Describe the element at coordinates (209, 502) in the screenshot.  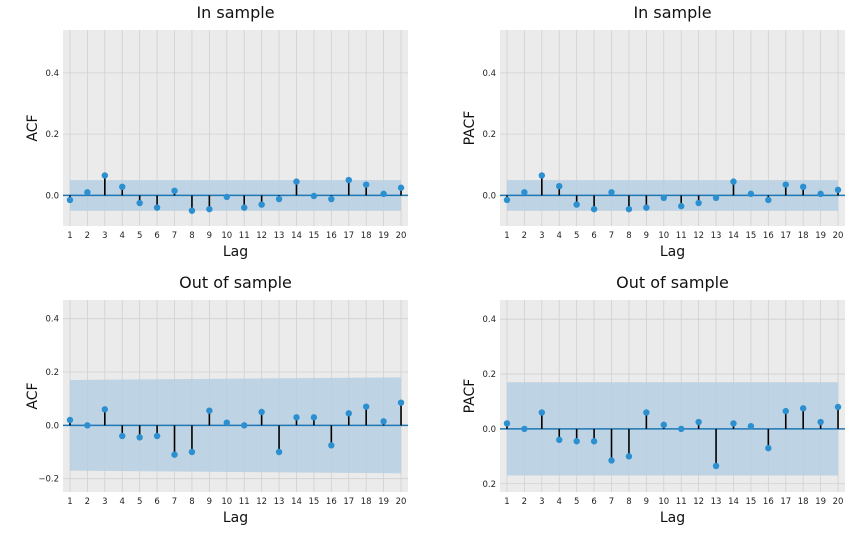
I see `x-tick-label: 9` at that location.